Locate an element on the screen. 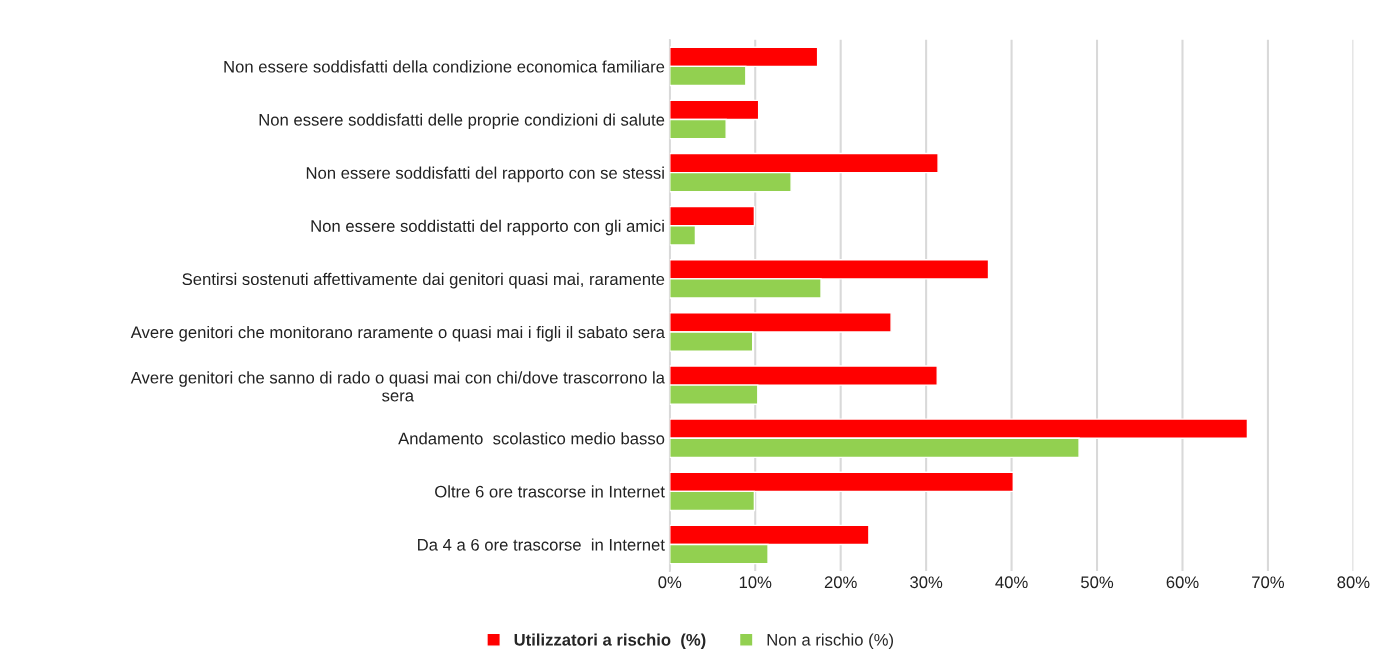 This screenshot has width=1381, height=664. x-tick-label: 70% is located at coordinates (1268, 582).